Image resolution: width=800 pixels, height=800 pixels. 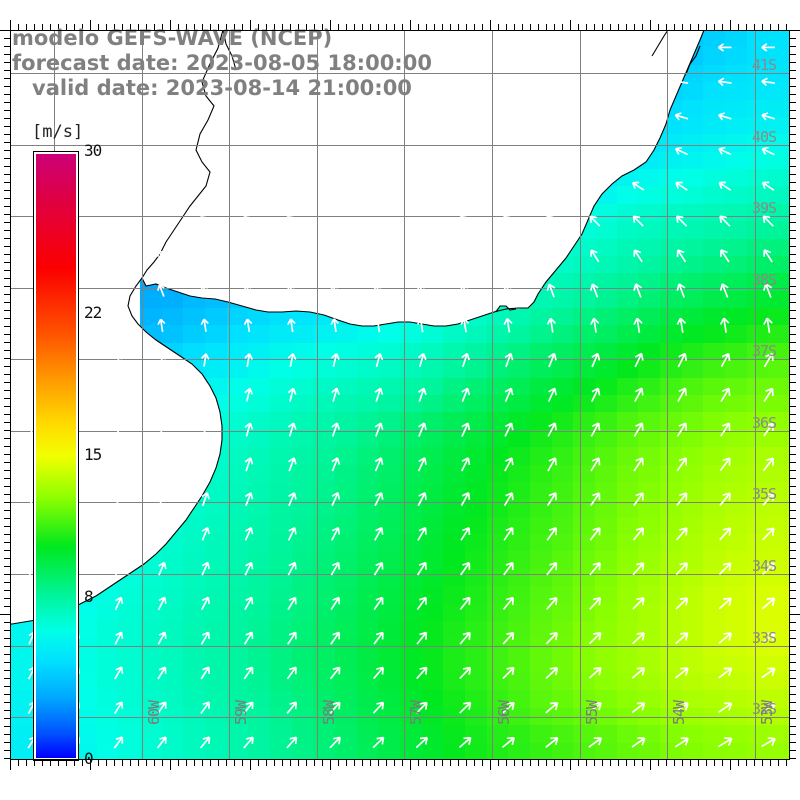 I want to click on latitude-label: 36S, so click(x=764, y=422).